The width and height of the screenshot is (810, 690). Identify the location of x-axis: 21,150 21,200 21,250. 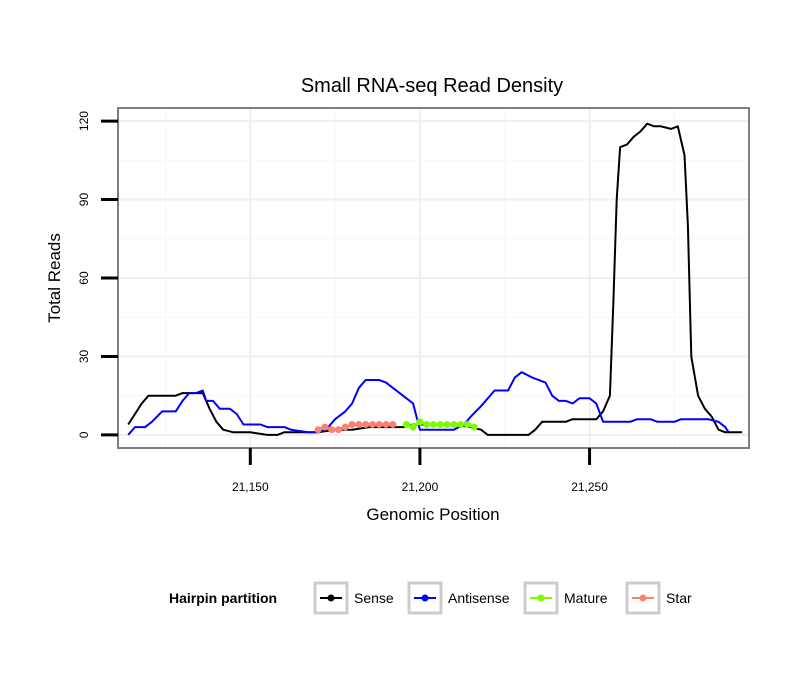
(420, 471).